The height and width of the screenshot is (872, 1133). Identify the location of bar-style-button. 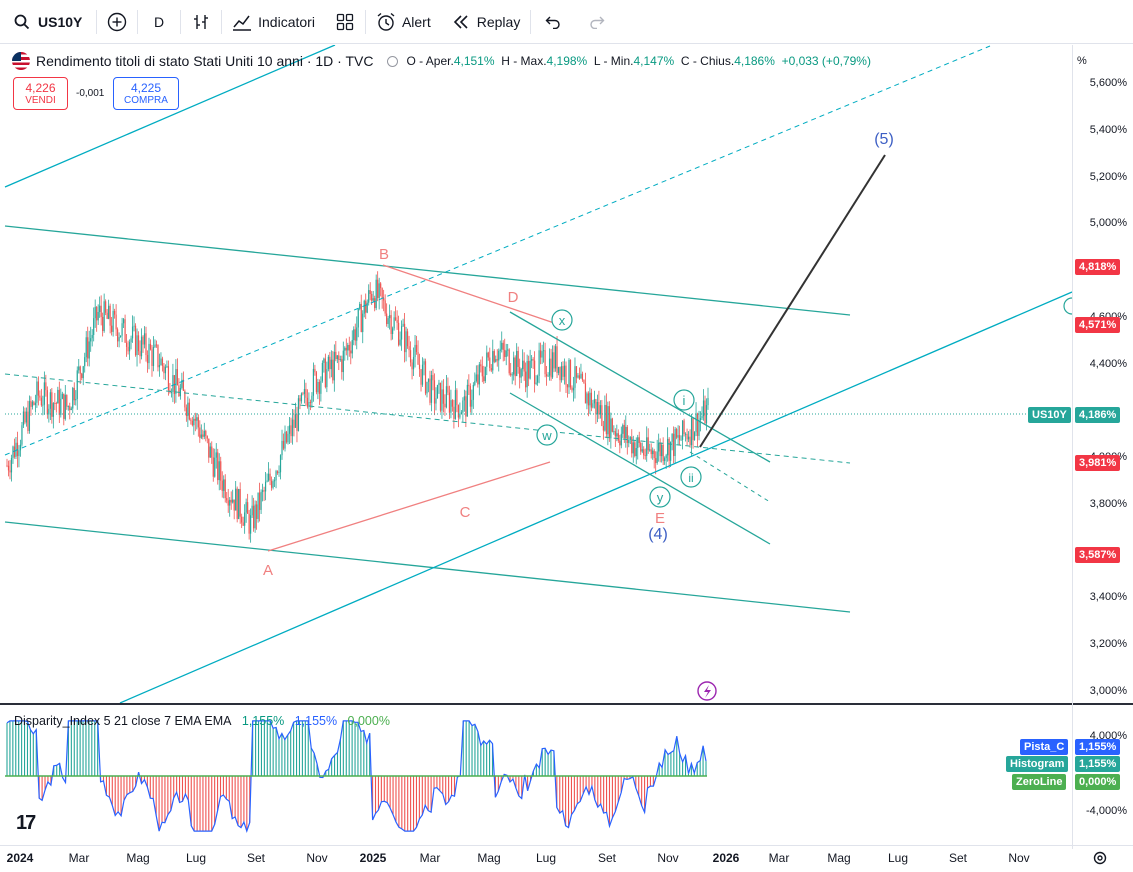
(201, 22).